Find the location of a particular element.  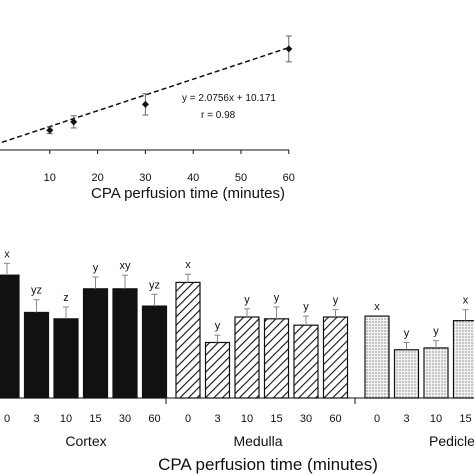

group-label: Pedicle is located at coordinates (451, 441).